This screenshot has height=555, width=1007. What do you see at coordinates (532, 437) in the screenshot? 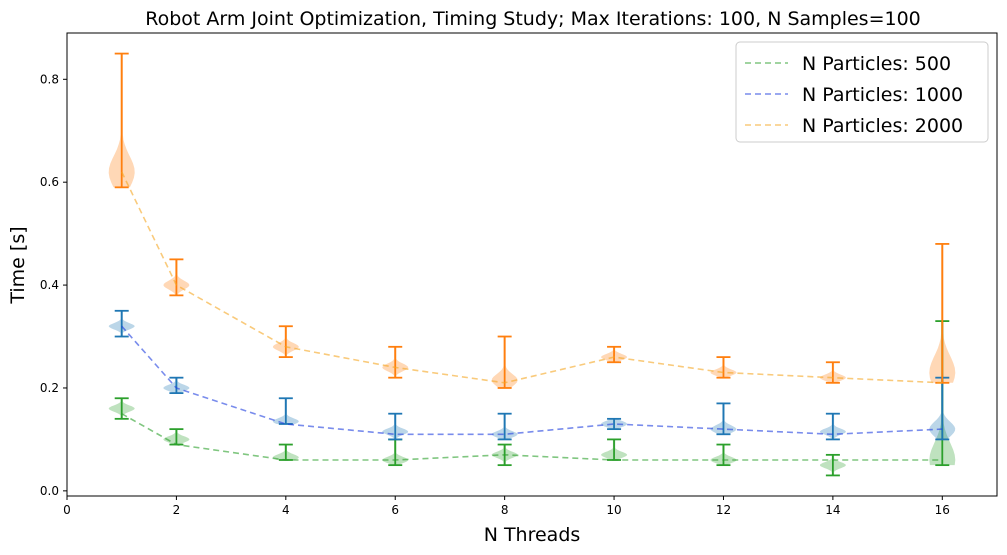
I see `series-mean-line` at bounding box center [532, 437].